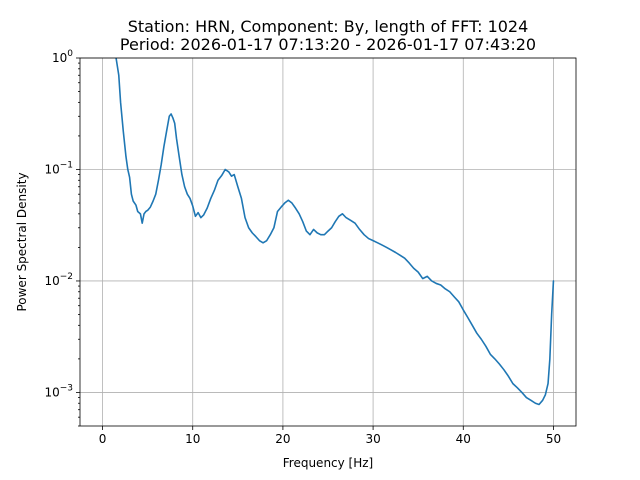  Describe the element at coordinates (103, 439) in the screenshot. I see `x-tick-label: 0` at that location.